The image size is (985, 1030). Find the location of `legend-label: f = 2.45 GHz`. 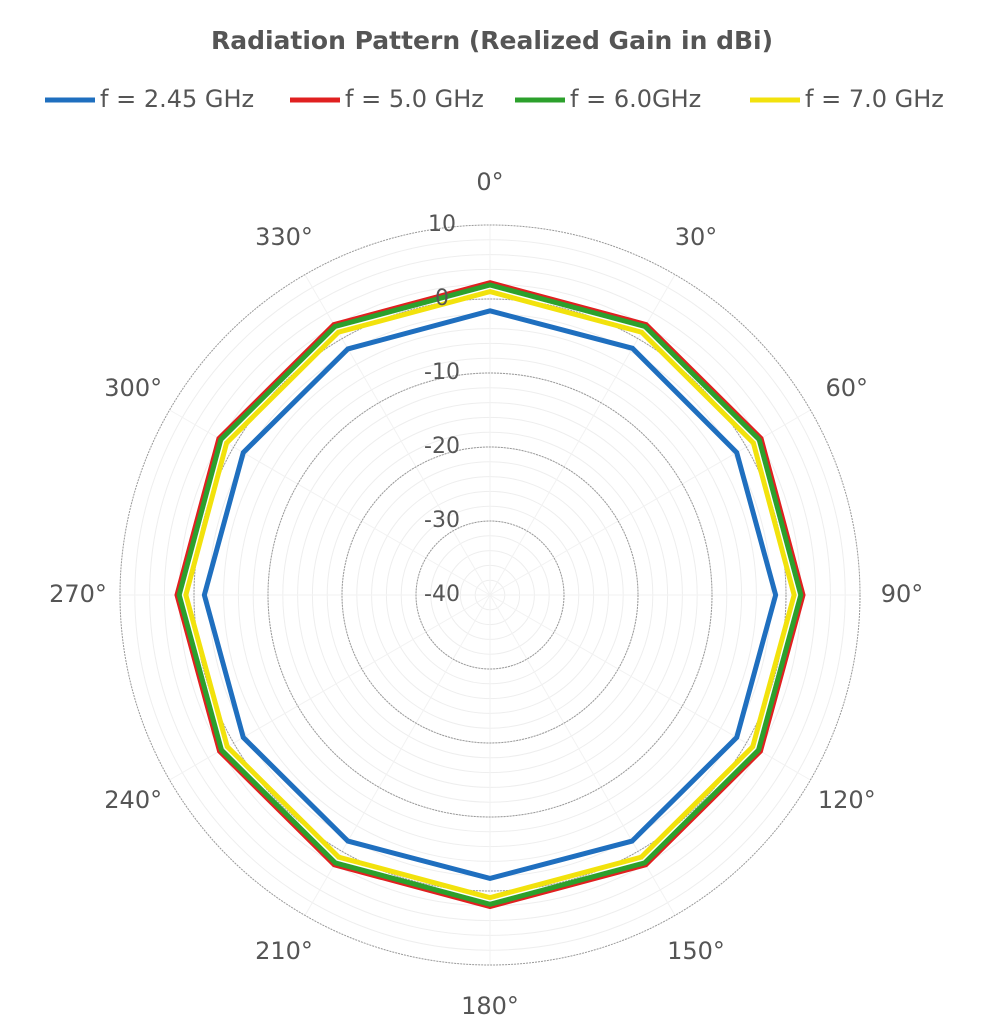

legend-label: f = 2.45 GHz is located at coordinates (177, 99).